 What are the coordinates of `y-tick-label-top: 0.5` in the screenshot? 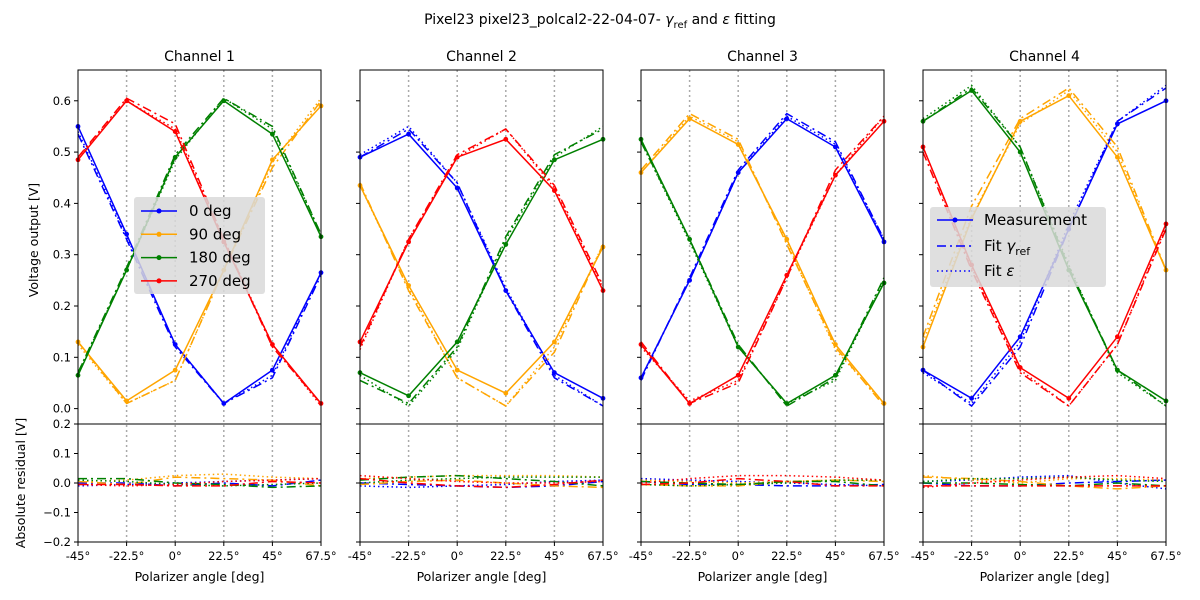 It's located at (62, 152).